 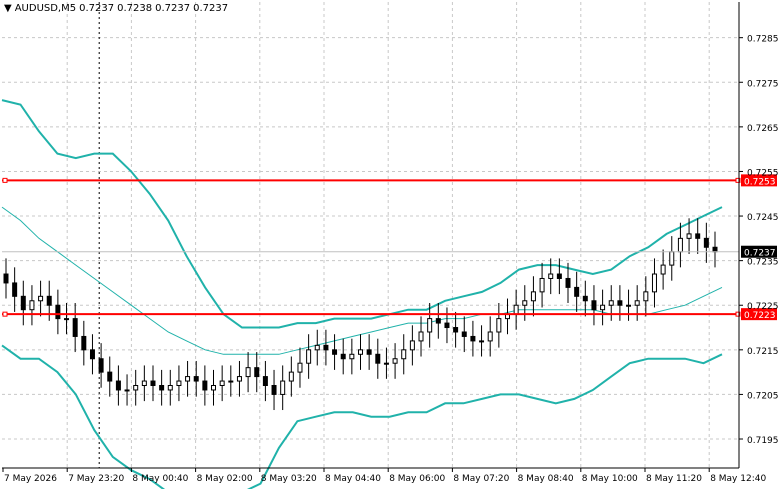 I want to click on y-tick-label: 0.7195, so click(x=763, y=441).